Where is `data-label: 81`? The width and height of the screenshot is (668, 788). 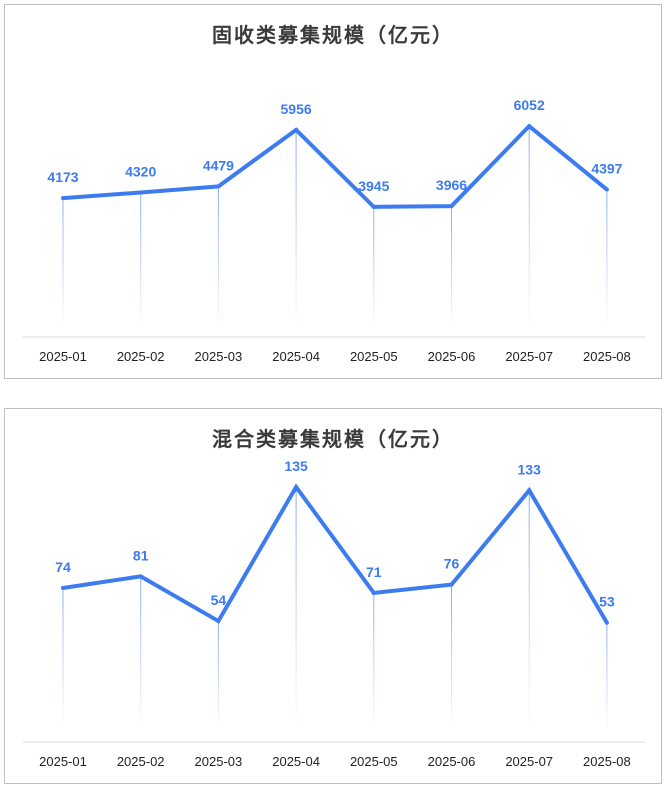 data-label: 81 is located at coordinates (141, 555).